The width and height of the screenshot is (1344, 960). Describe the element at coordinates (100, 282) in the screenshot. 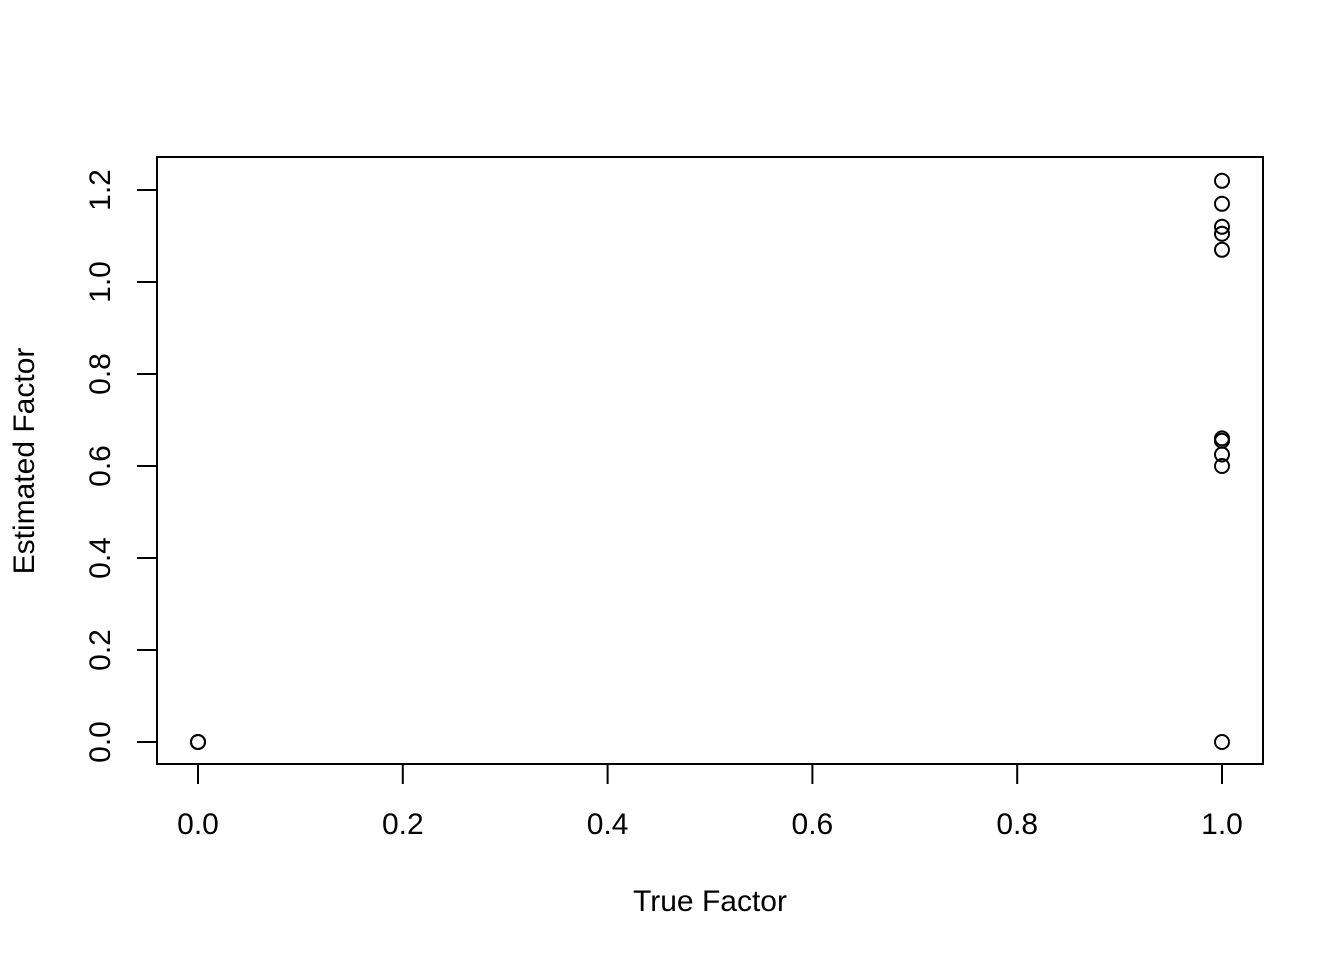

I see `y-tick-label: 1.0` at that location.